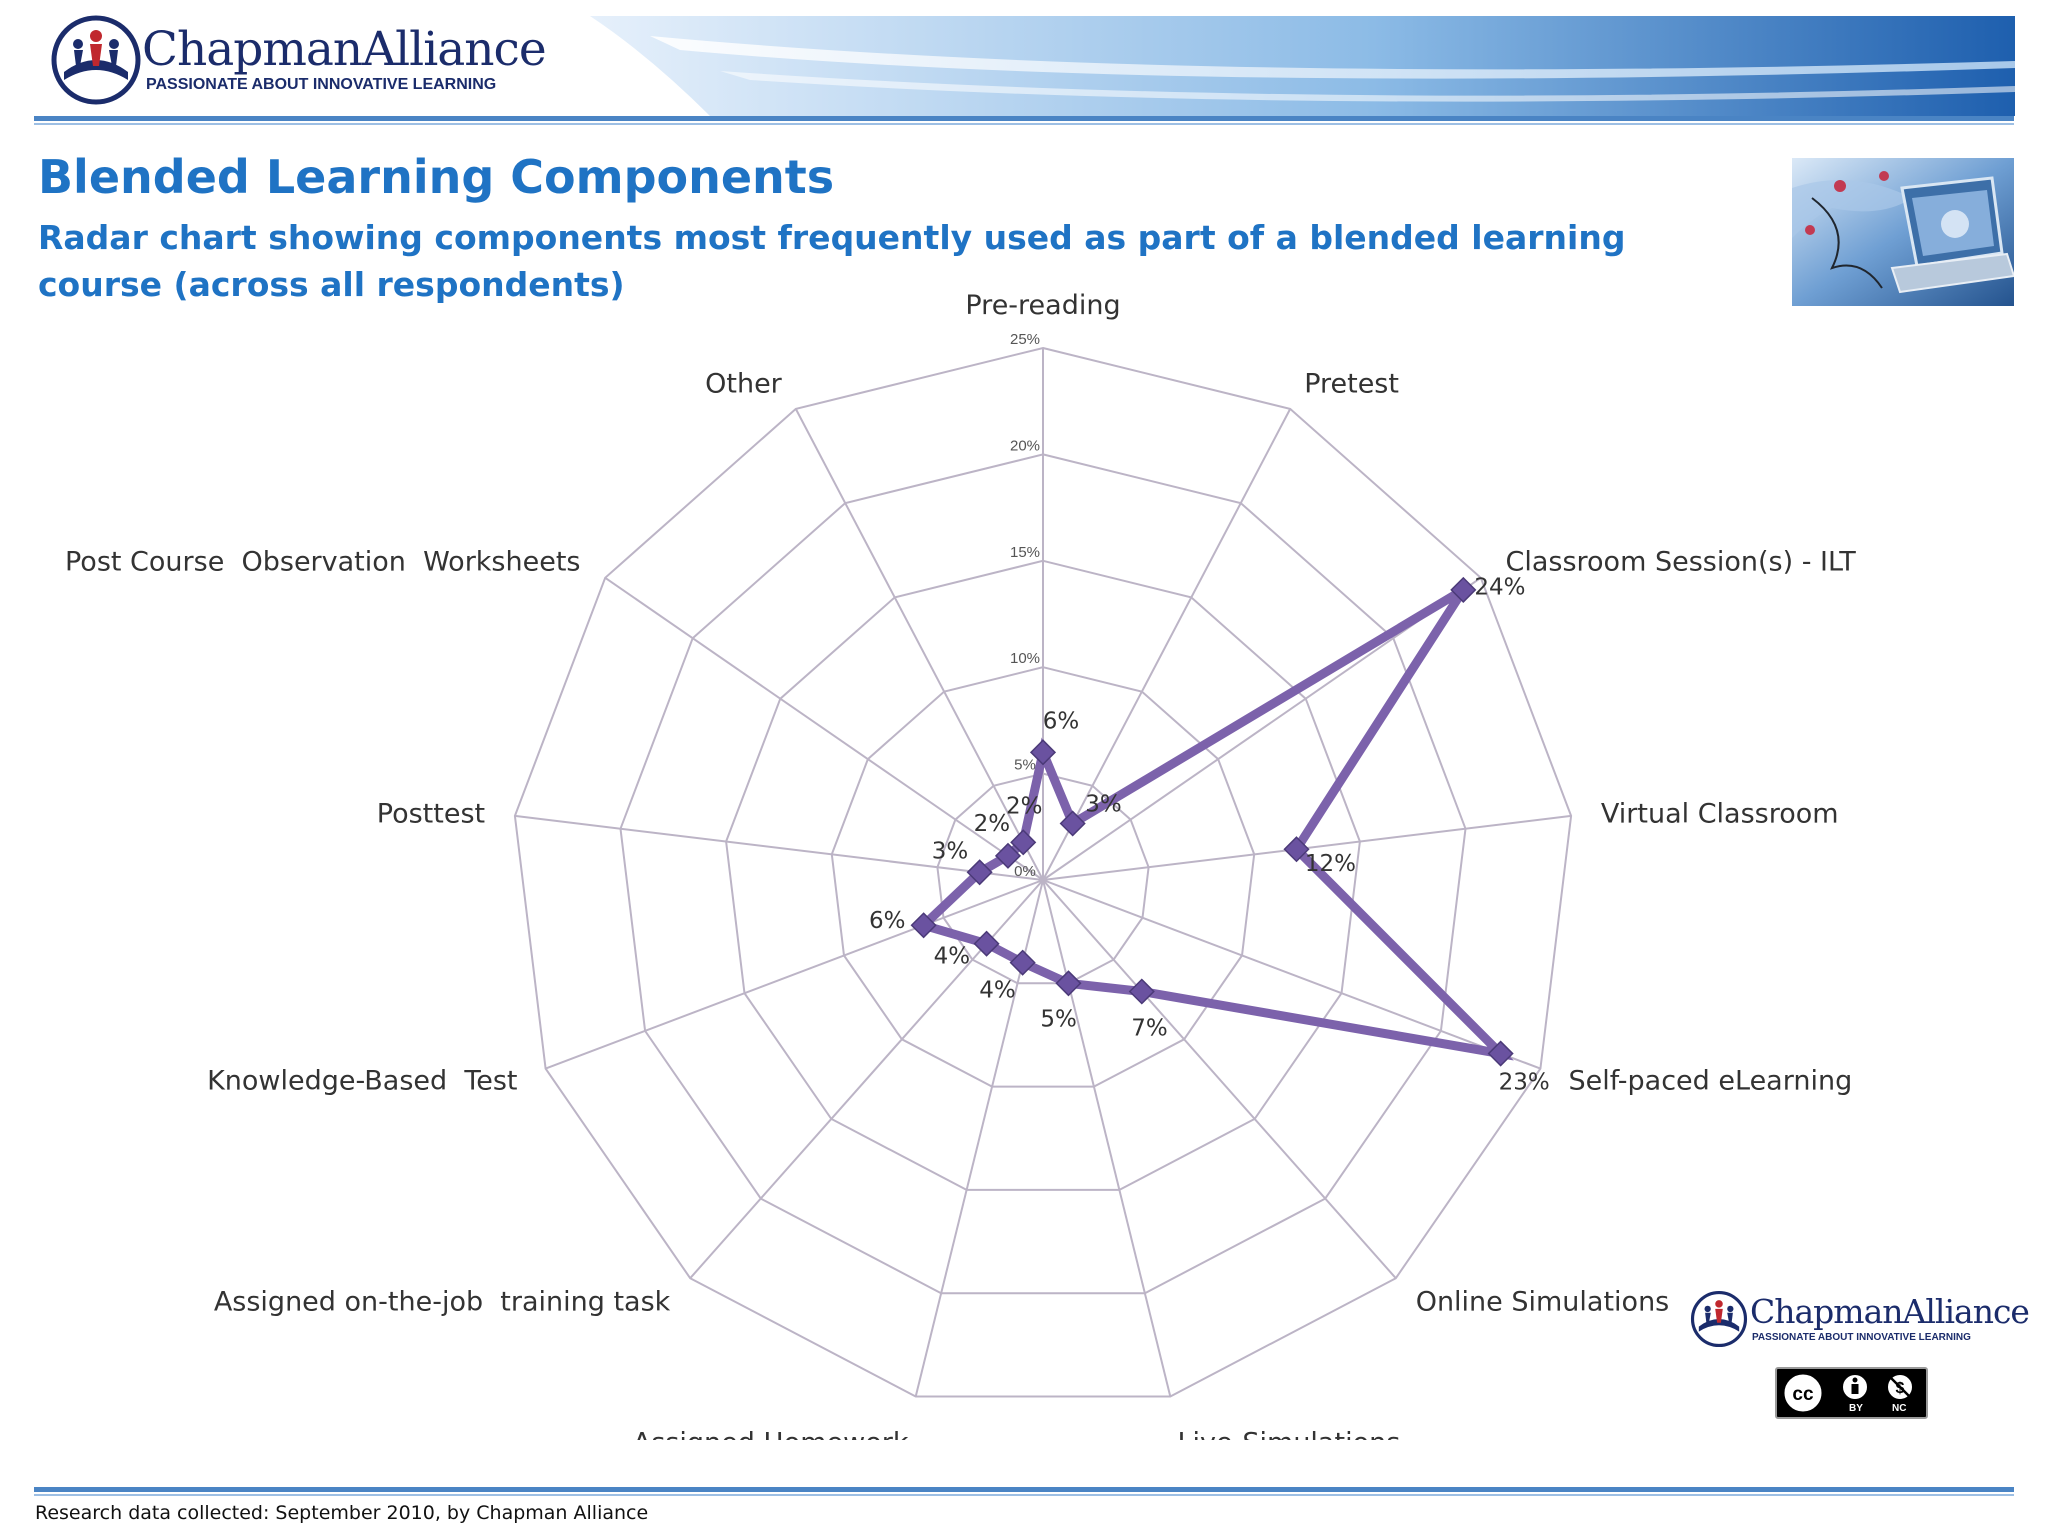  Describe the element at coordinates (442, 1302) in the screenshot. I see `category-label: Assigned on-the-job training task` at that location.